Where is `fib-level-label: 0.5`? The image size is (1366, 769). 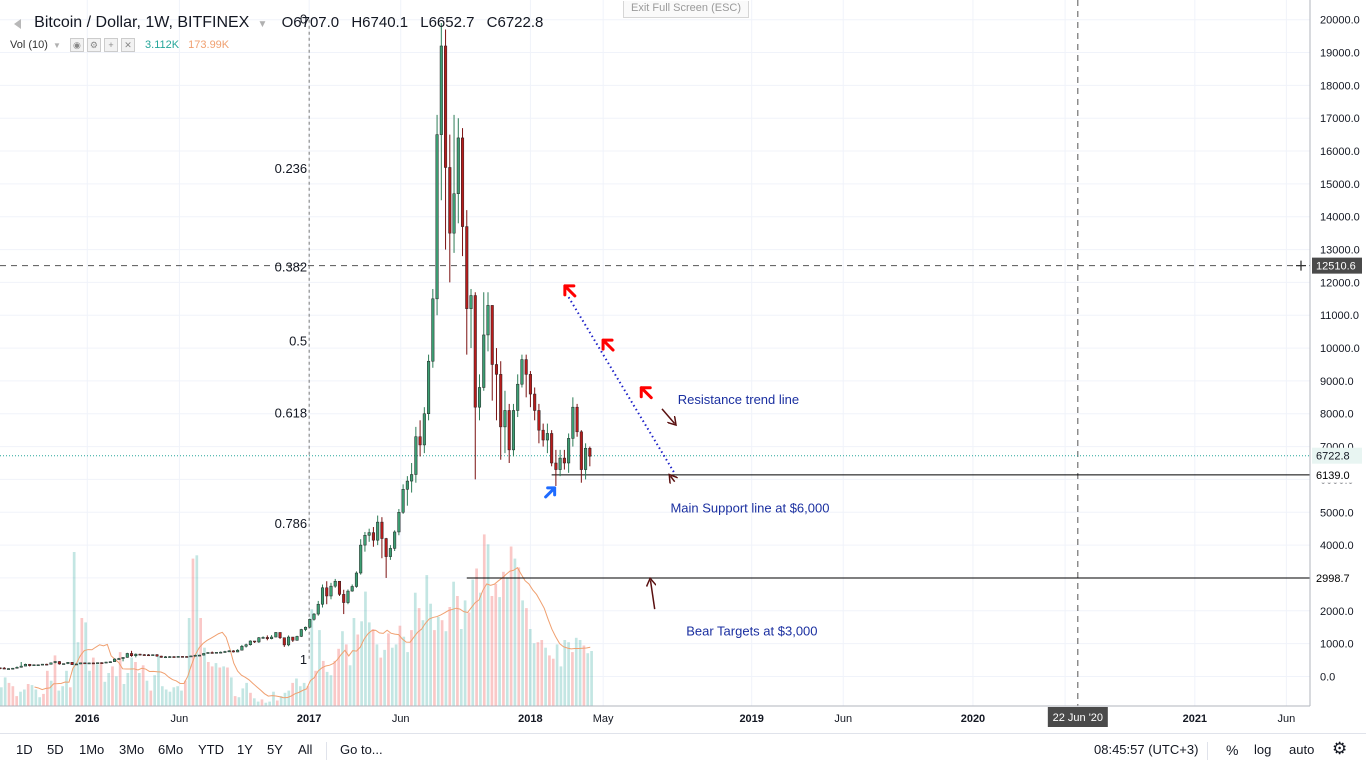 fib-level-label: 0.5 is located at coordinates (298, 341).